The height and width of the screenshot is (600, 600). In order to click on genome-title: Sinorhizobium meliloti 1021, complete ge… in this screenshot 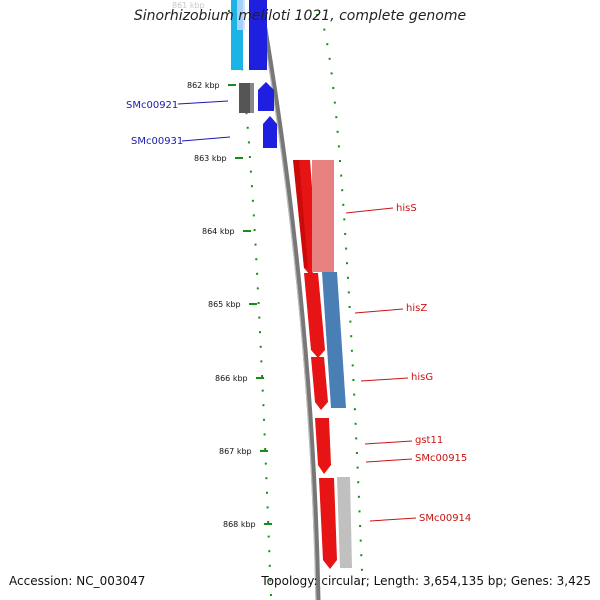, I will do `click(300, 16)`.